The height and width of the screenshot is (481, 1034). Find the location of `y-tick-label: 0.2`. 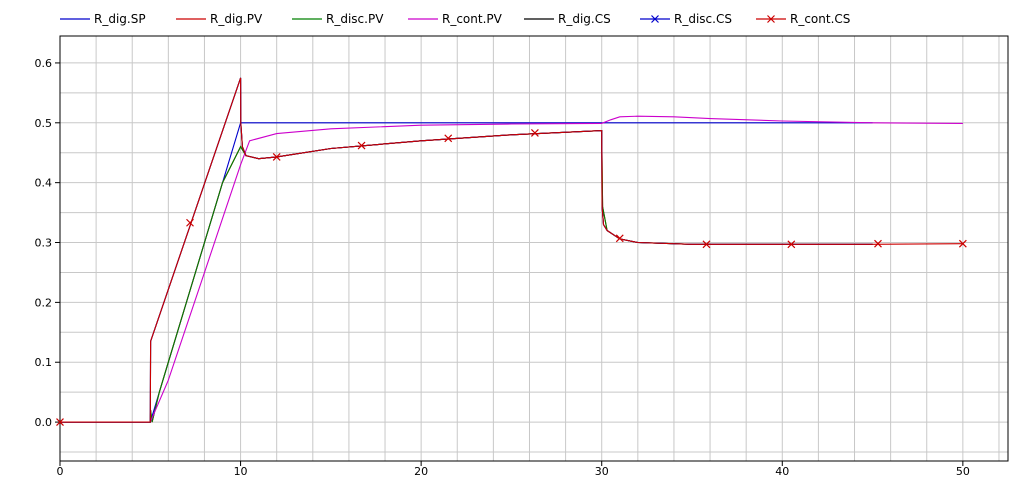

y-tick-label: 0.2 is located at coordinates (44, 302).